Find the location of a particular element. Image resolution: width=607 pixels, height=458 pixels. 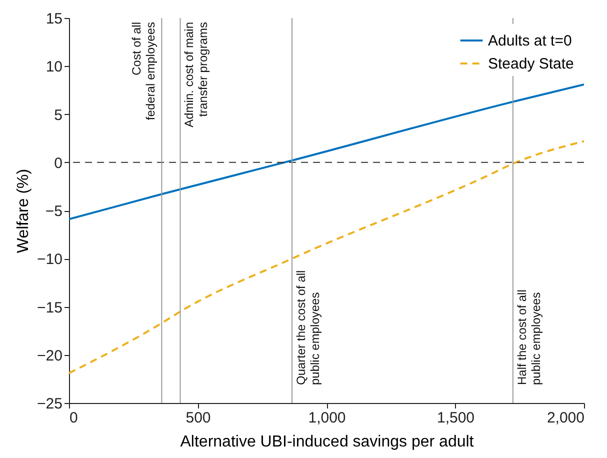

y-tick-label: −20 is located at coordinates (49, 355).